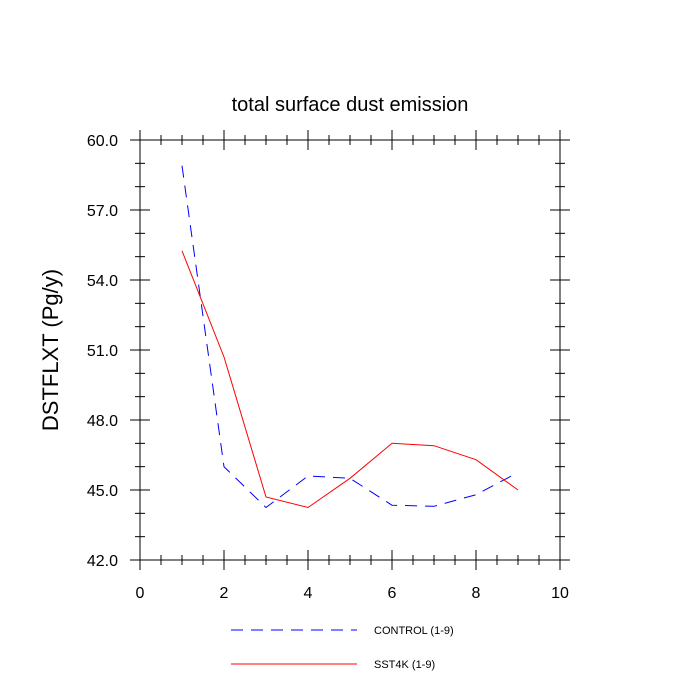 This screenshot has height=700, width=700. I want to click on x-tick-labels: 0 2 4 6 8 10, so click(352, 593).